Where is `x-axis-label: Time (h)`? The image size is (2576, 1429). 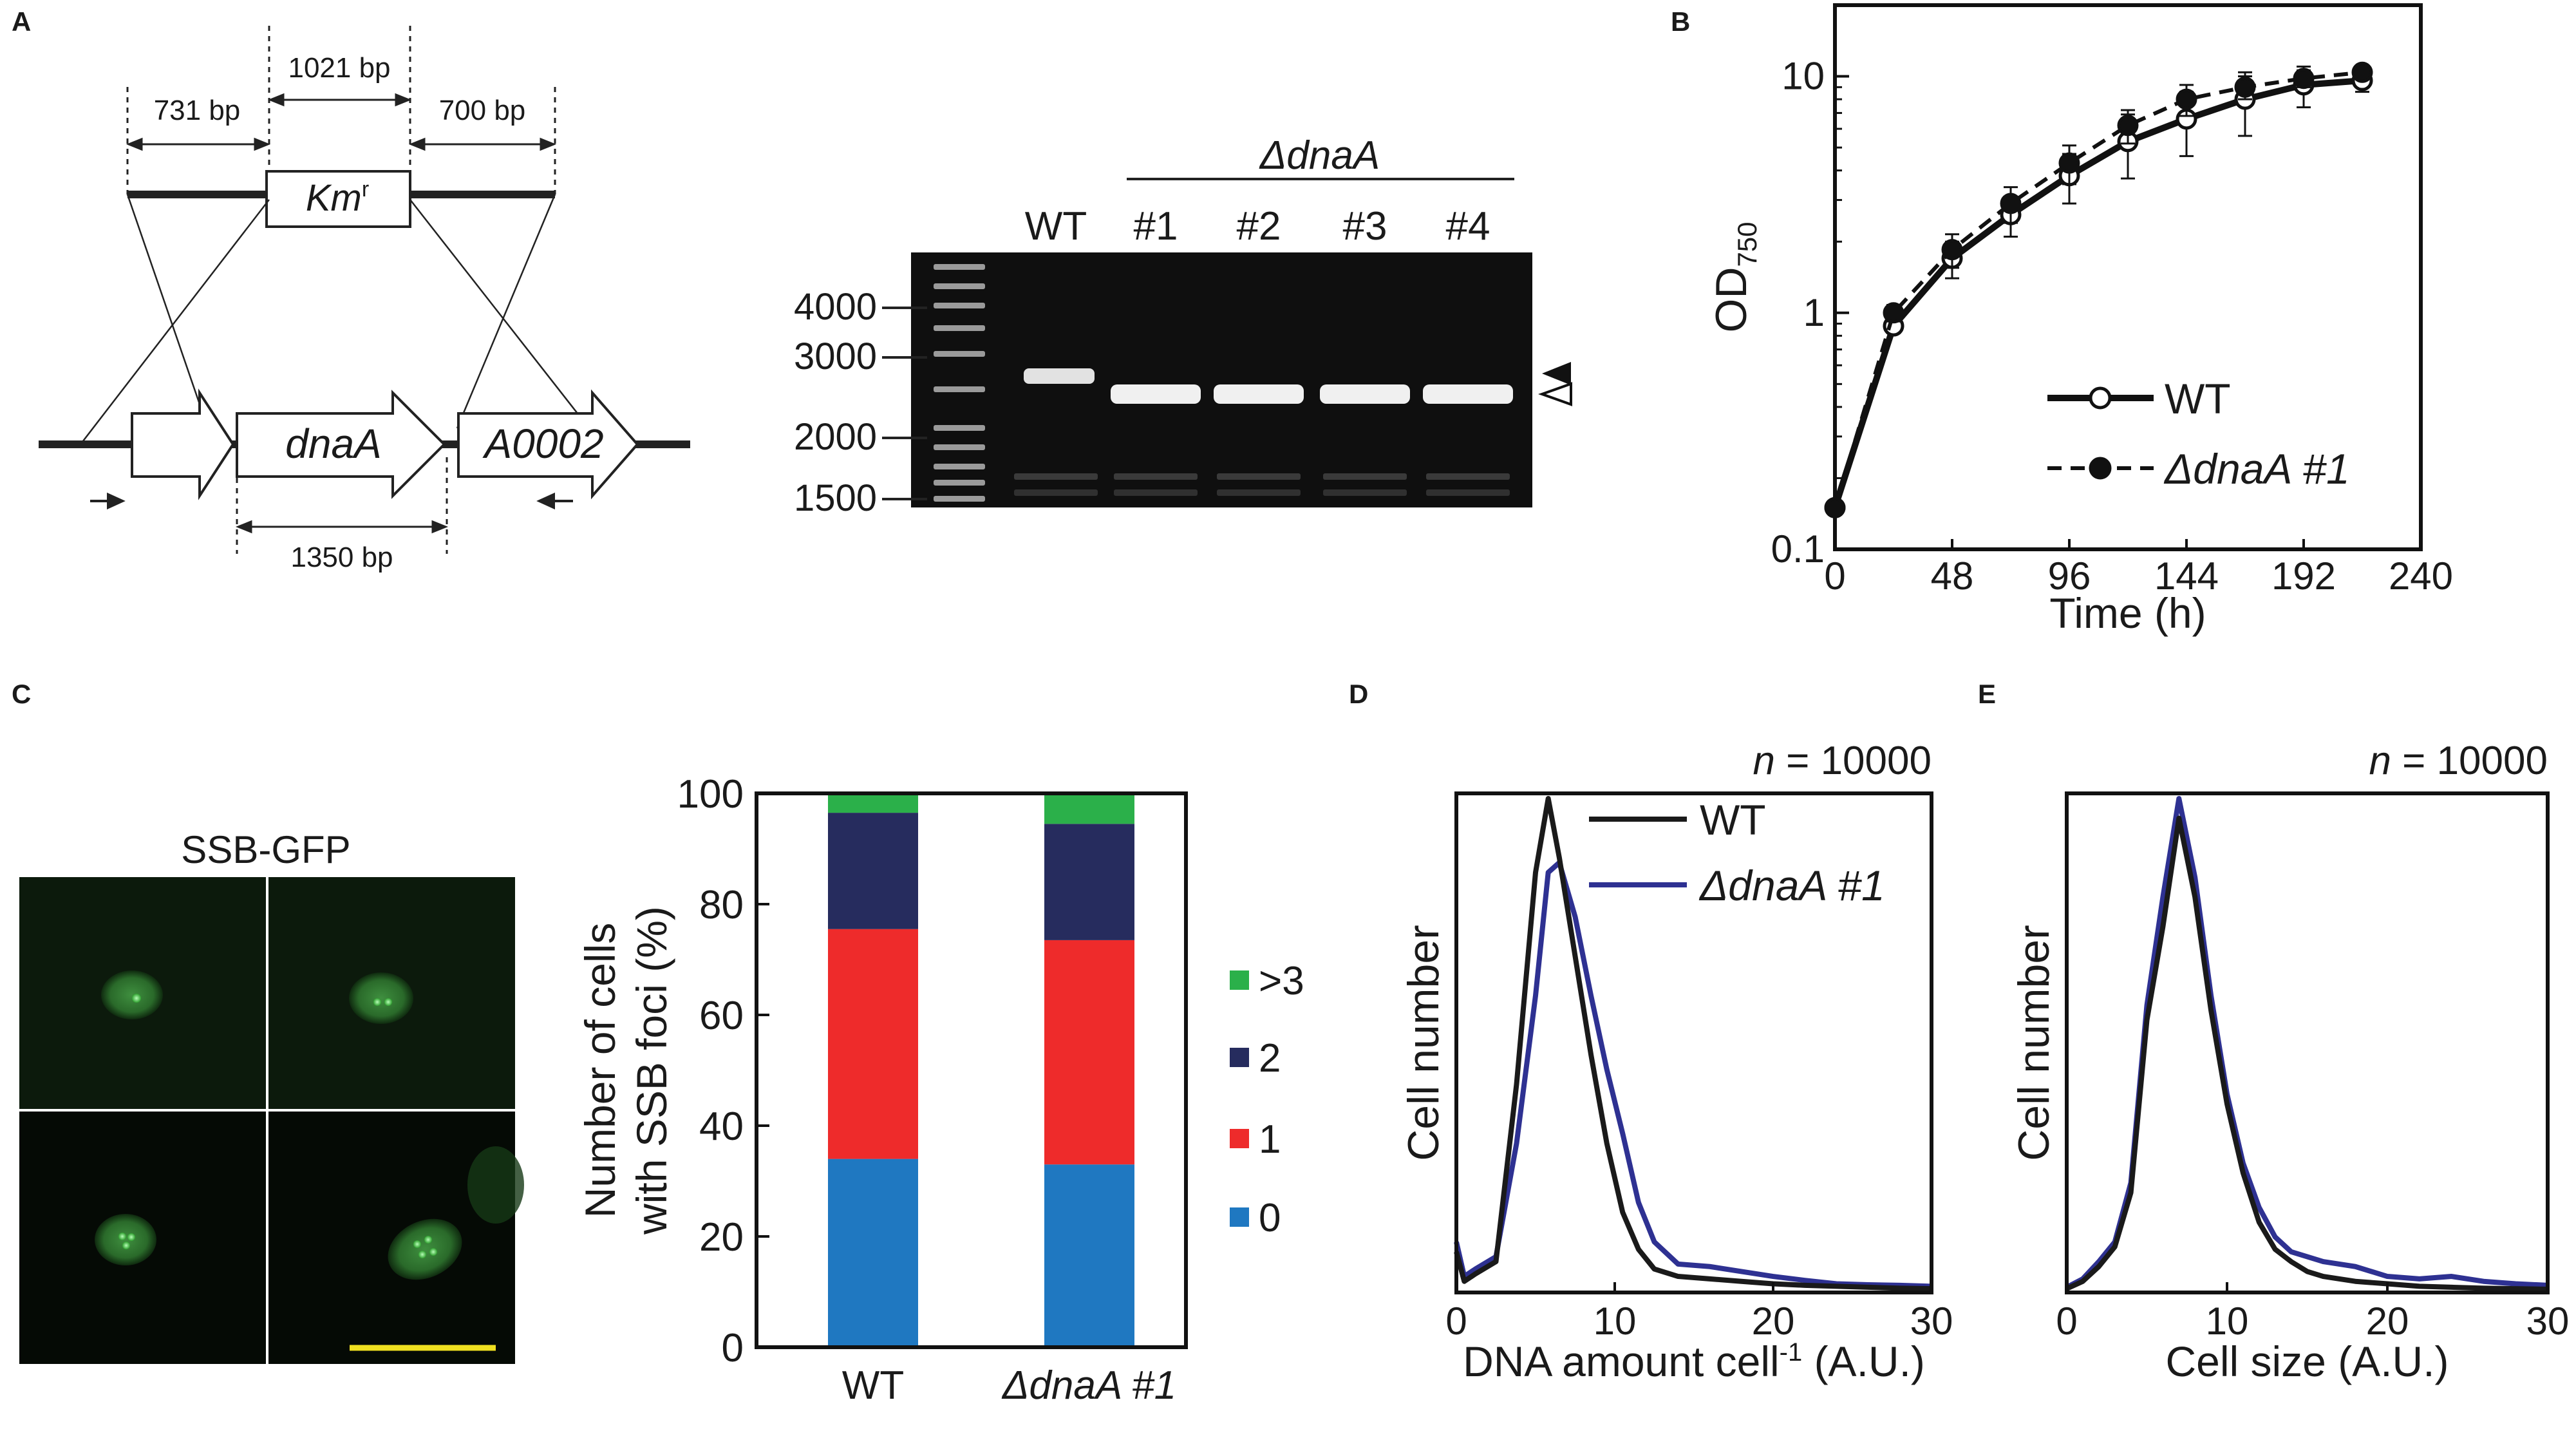
x-axis-label: Time (h) is located at coordinates (2127, 613).